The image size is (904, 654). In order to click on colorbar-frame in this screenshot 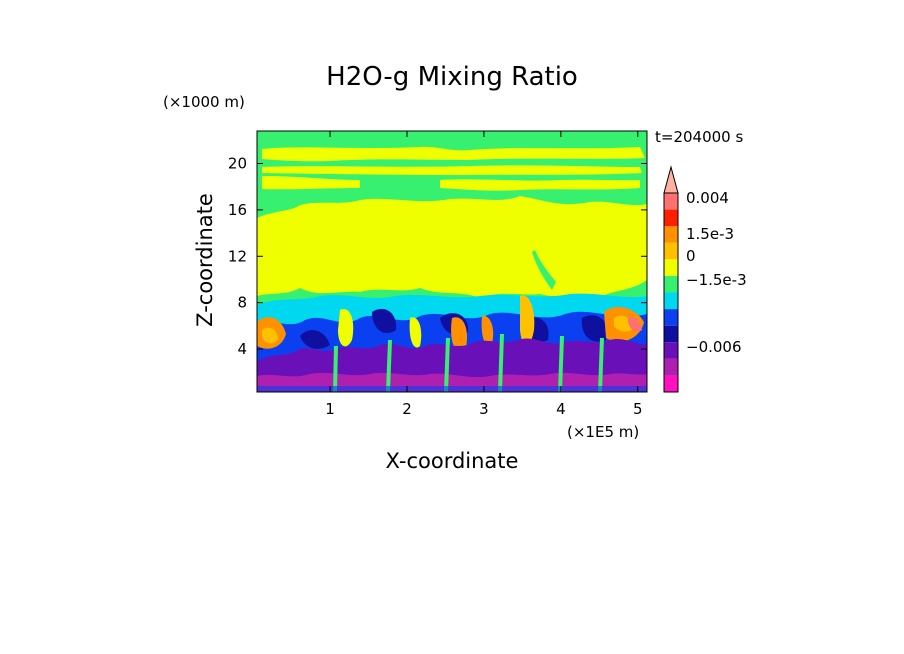, I will do `click(671, 292)`.